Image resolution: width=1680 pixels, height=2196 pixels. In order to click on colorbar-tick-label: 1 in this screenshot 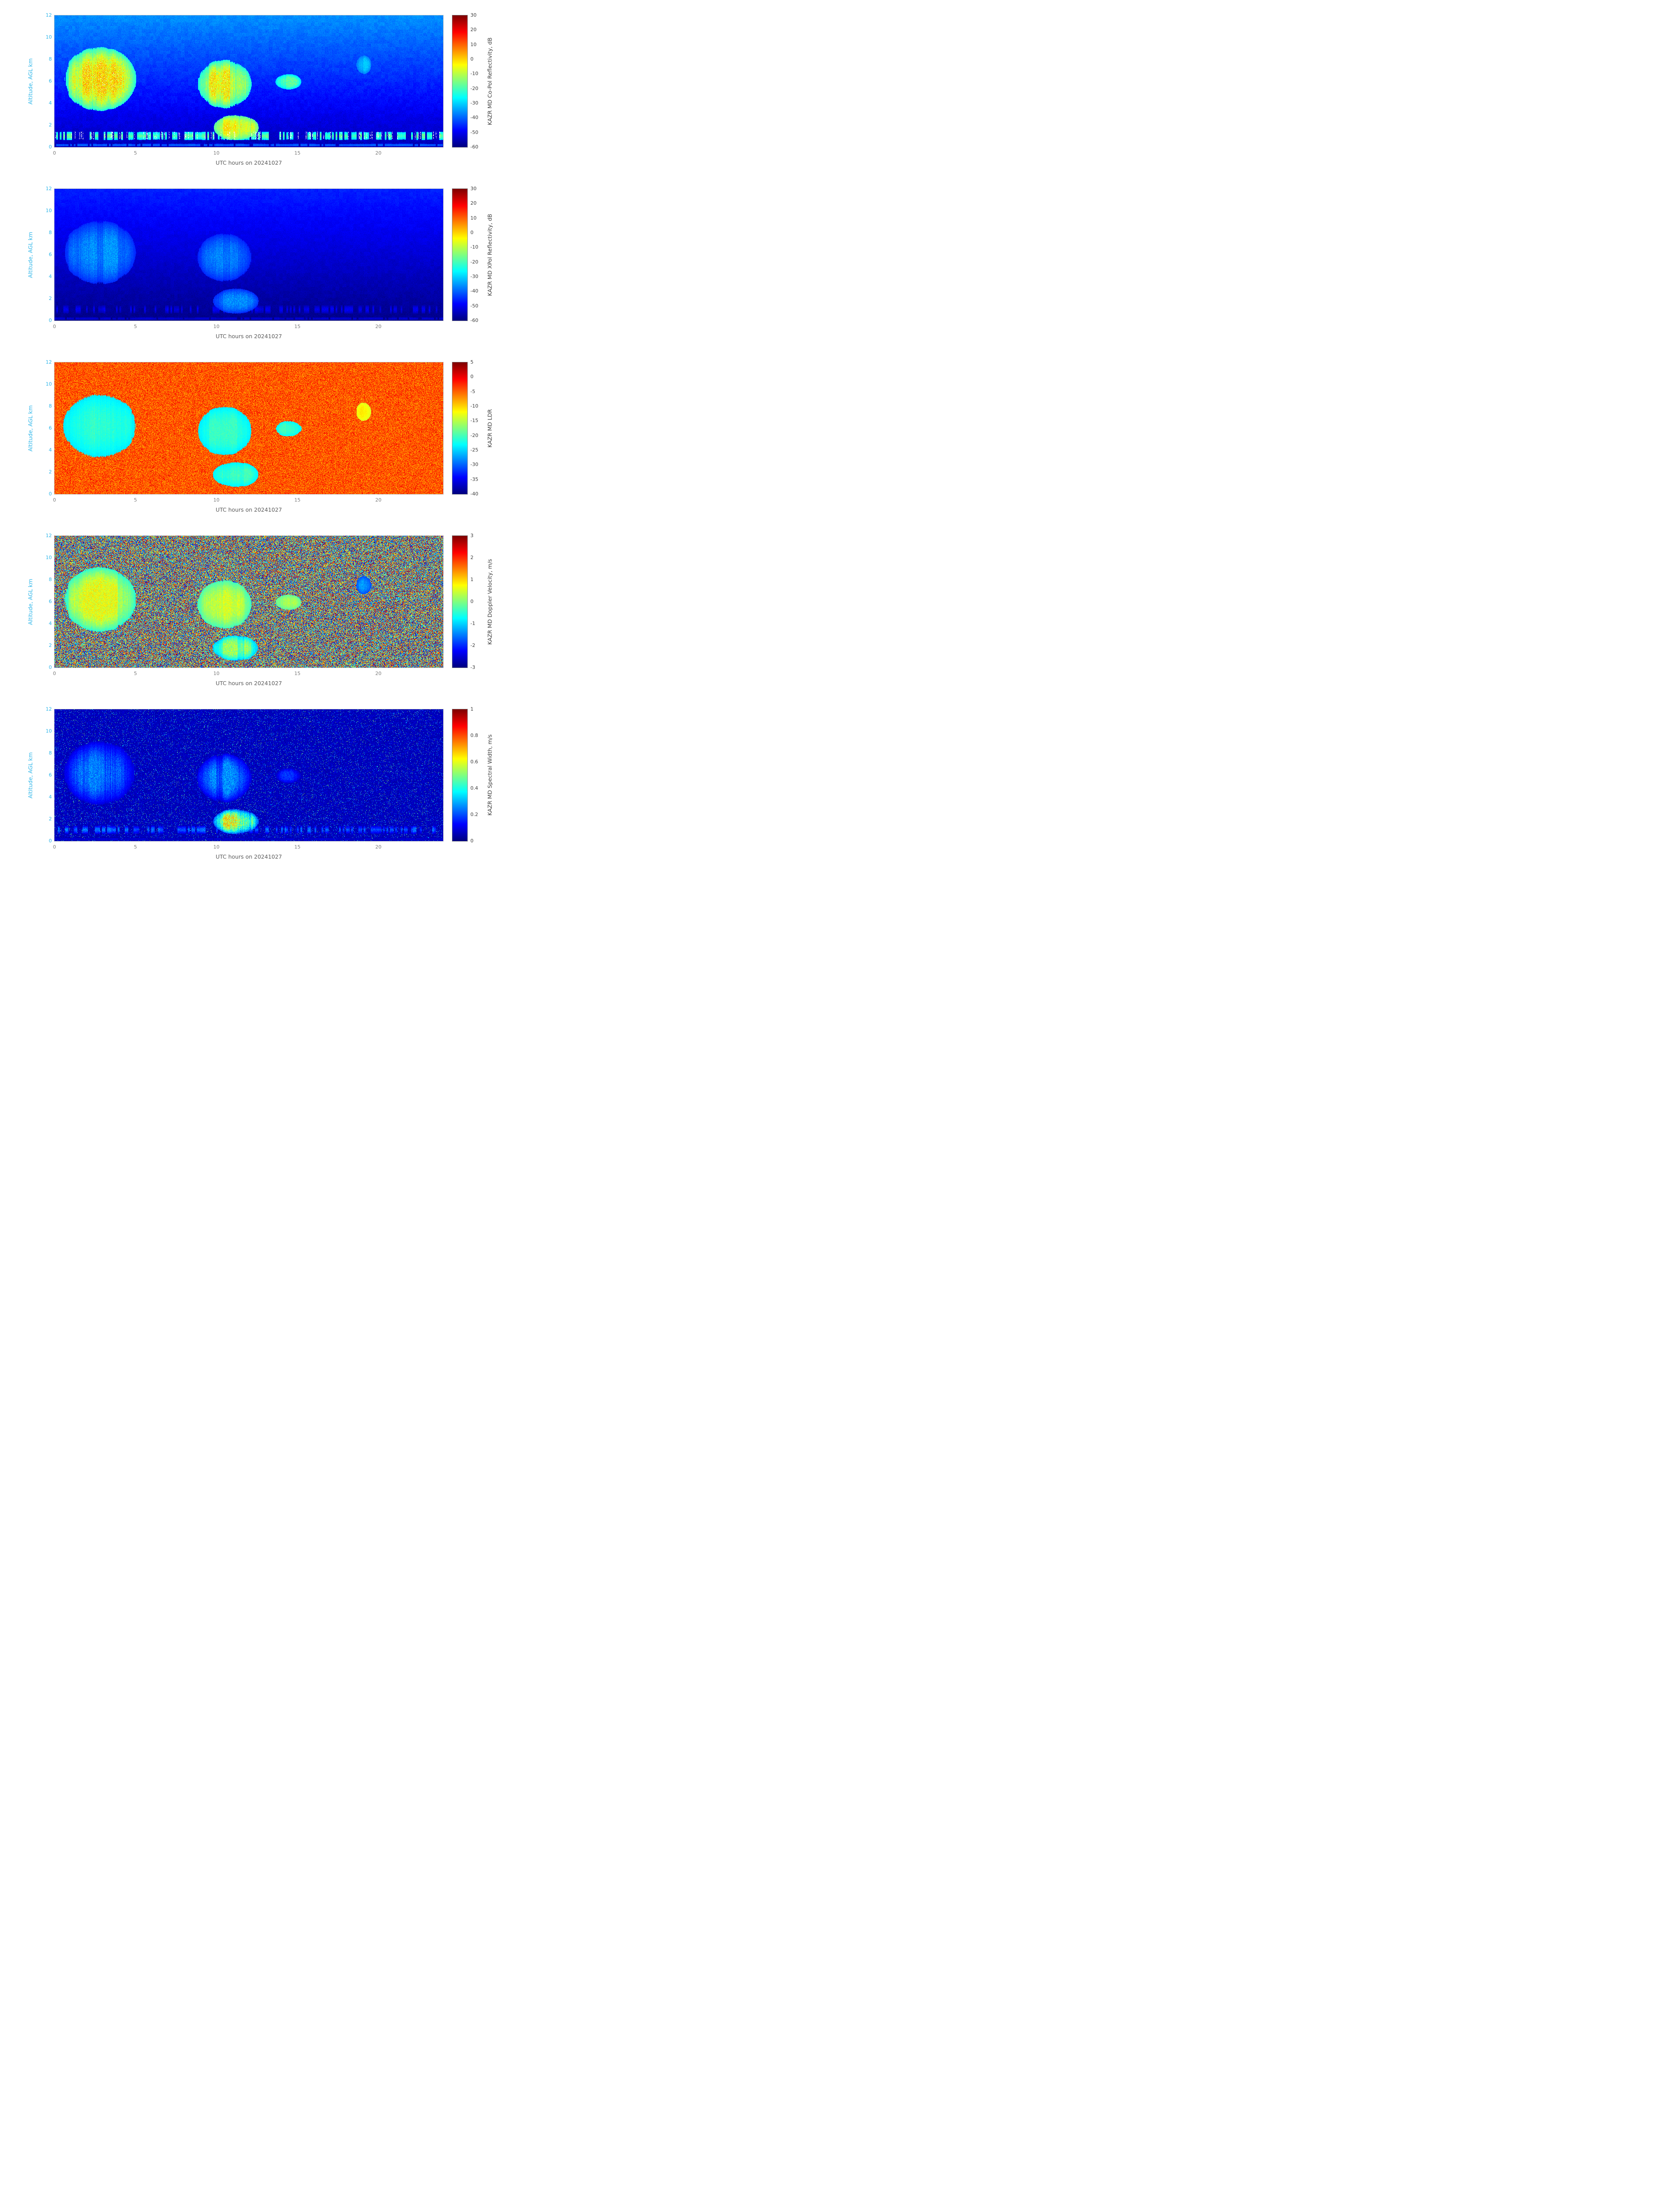, I will do `click(472, 579)`.